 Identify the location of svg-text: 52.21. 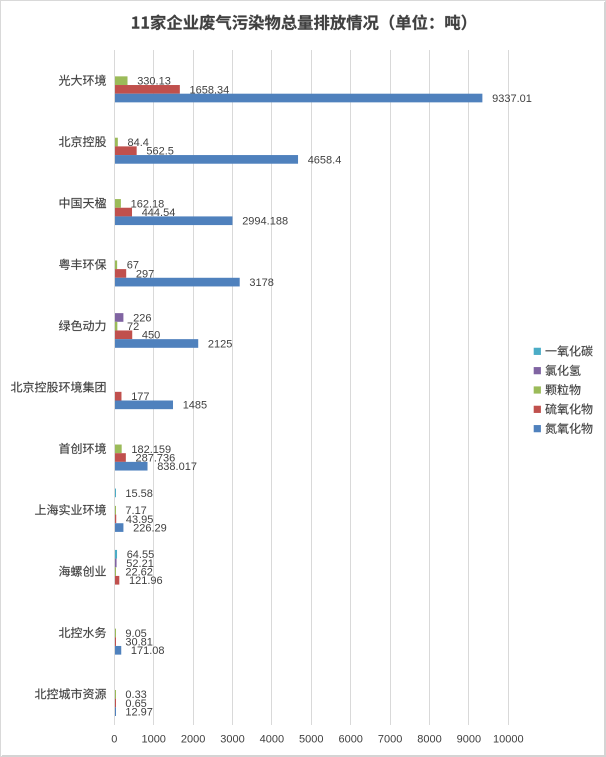
(140, 564).